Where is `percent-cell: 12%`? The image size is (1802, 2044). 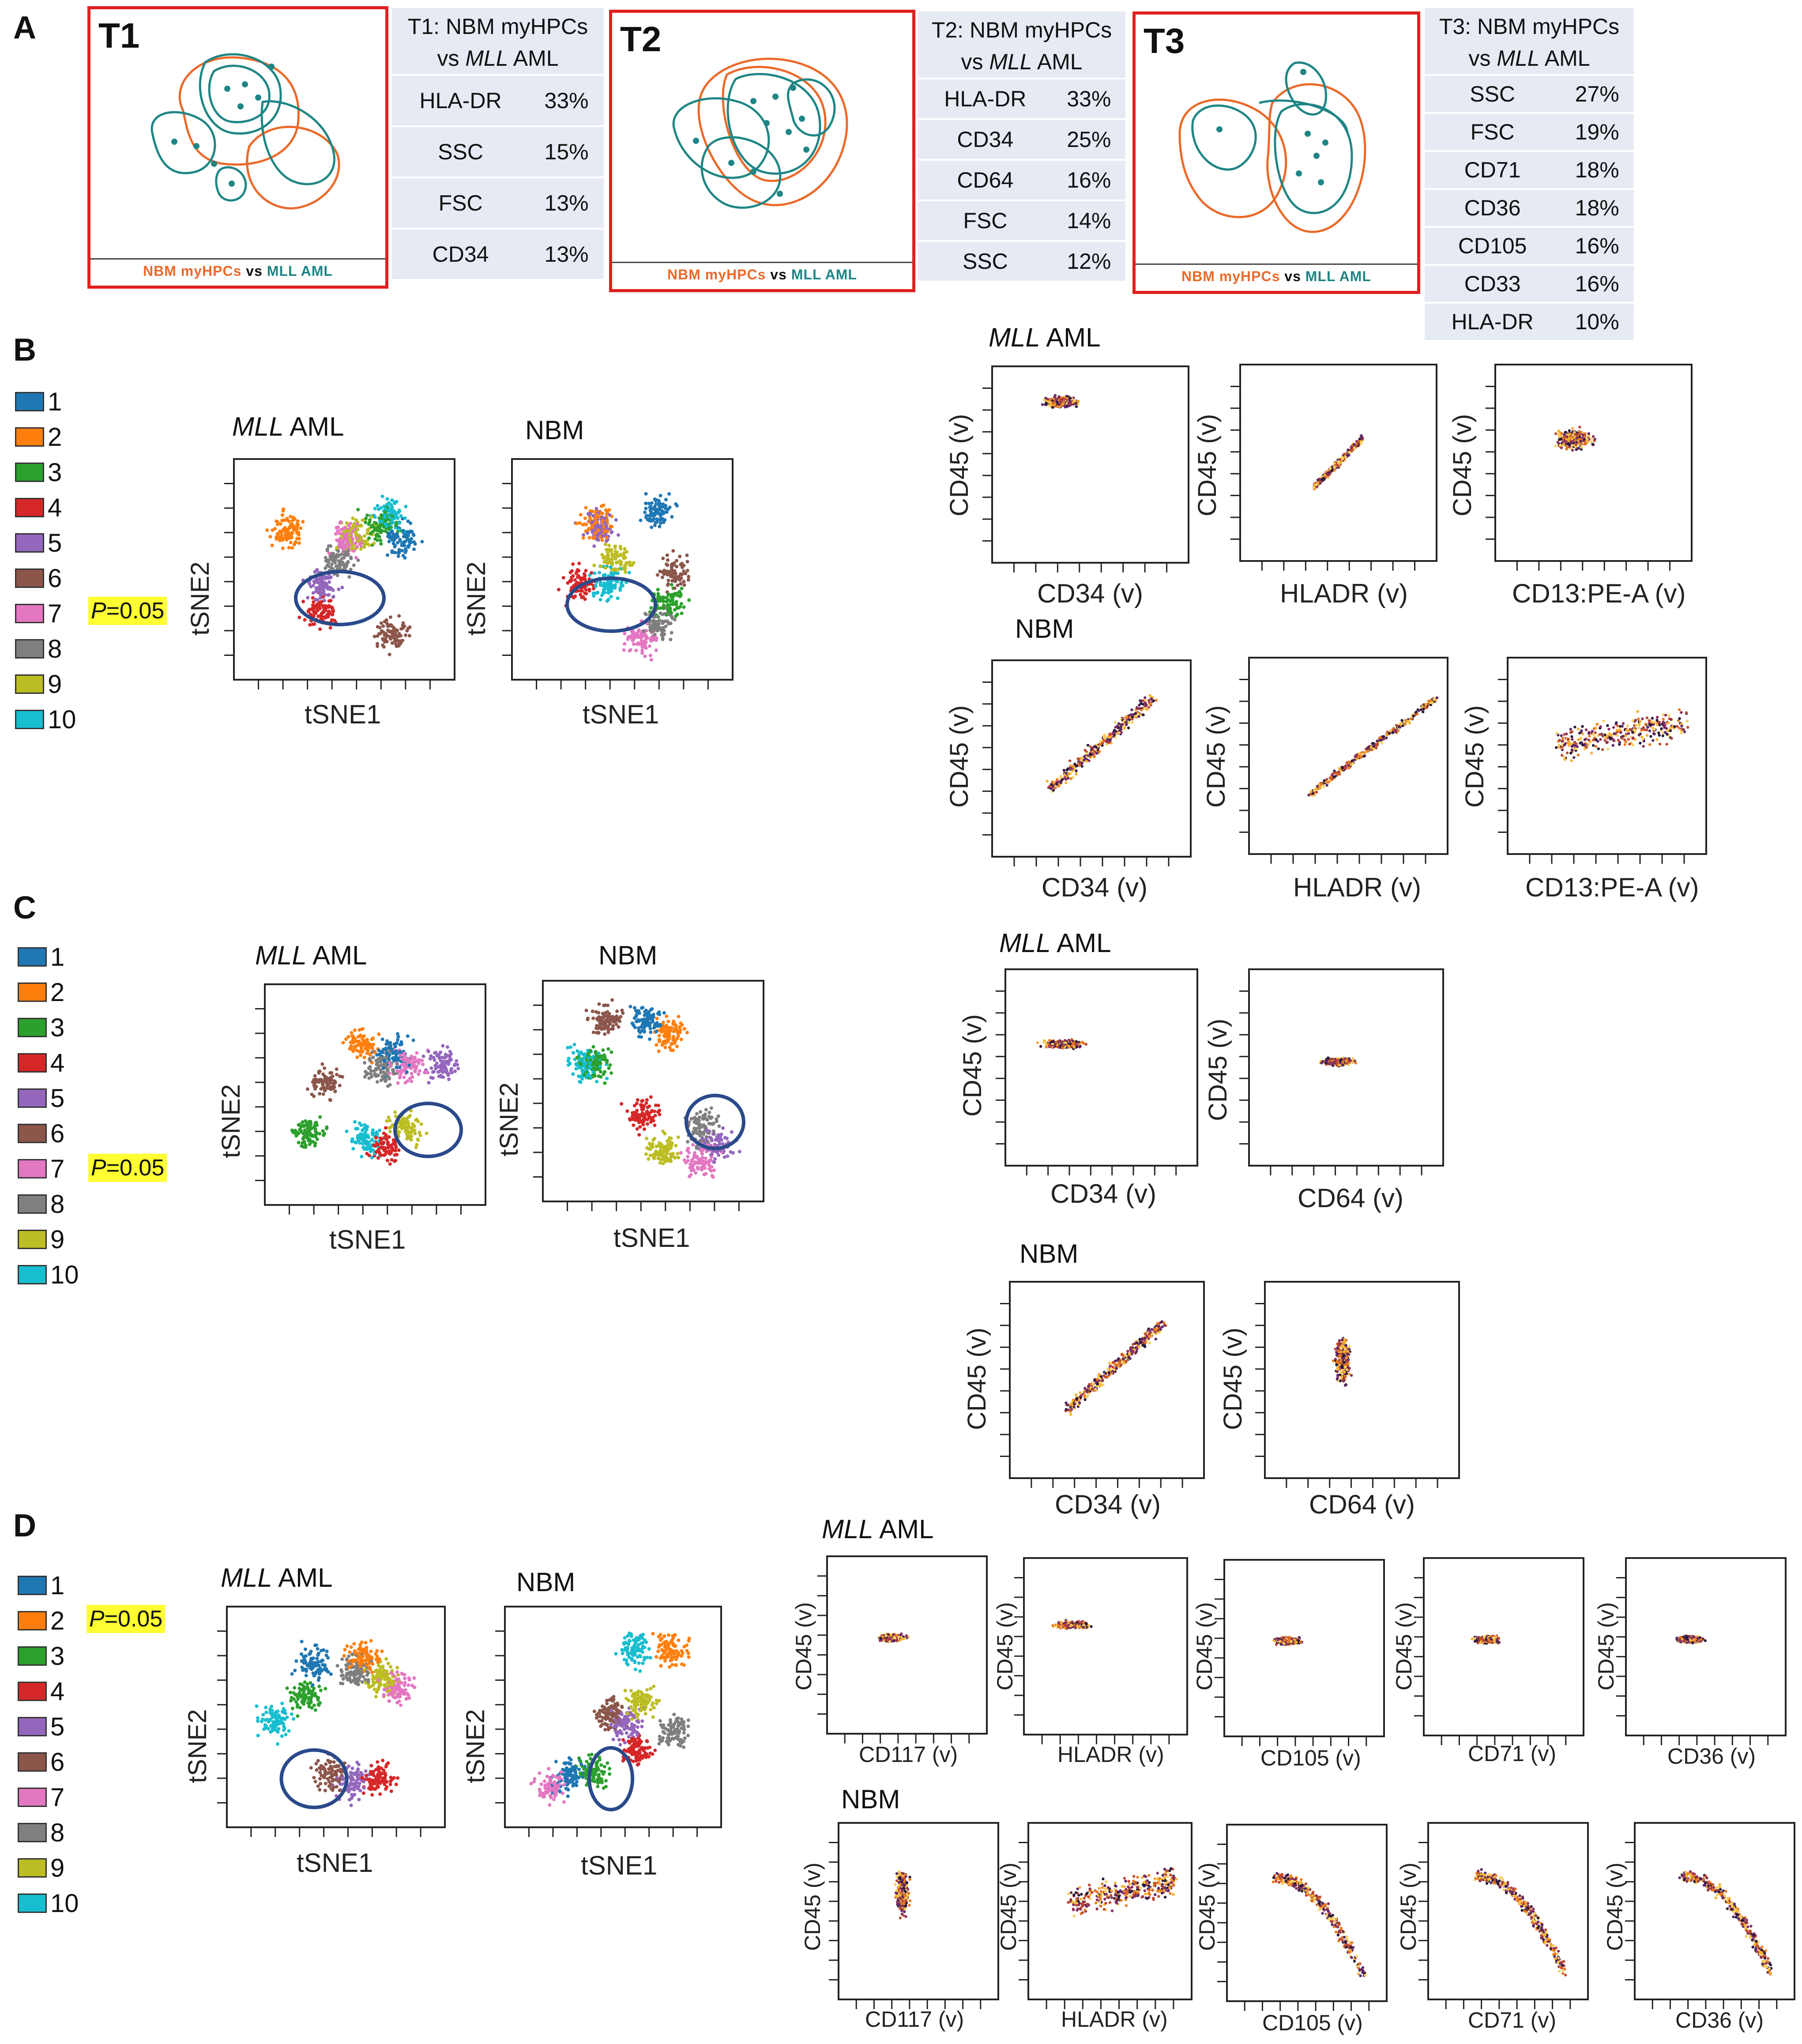 percent-cell: 12% is located at coordinates (1088, 260).